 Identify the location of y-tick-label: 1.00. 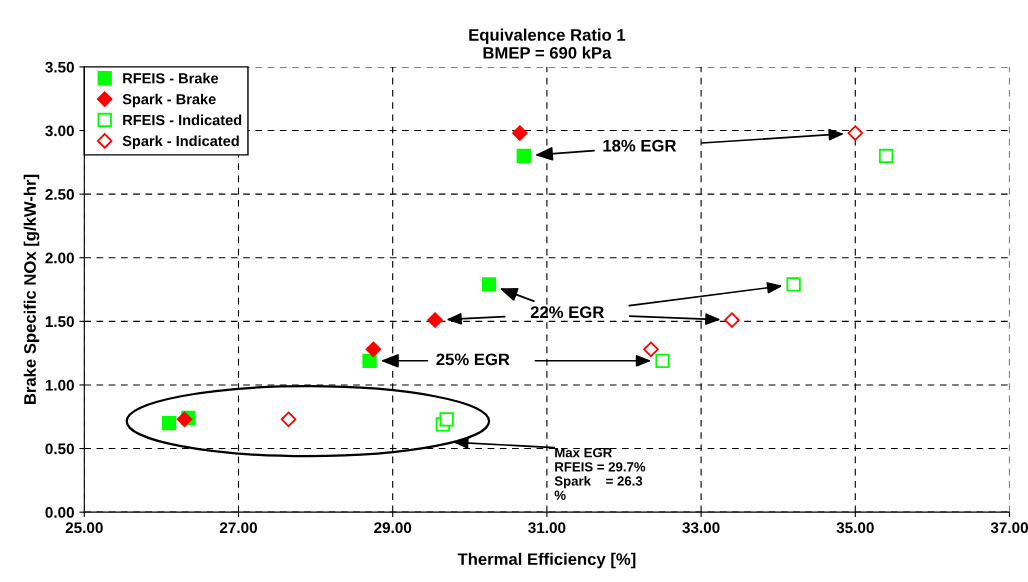
(59, 385).